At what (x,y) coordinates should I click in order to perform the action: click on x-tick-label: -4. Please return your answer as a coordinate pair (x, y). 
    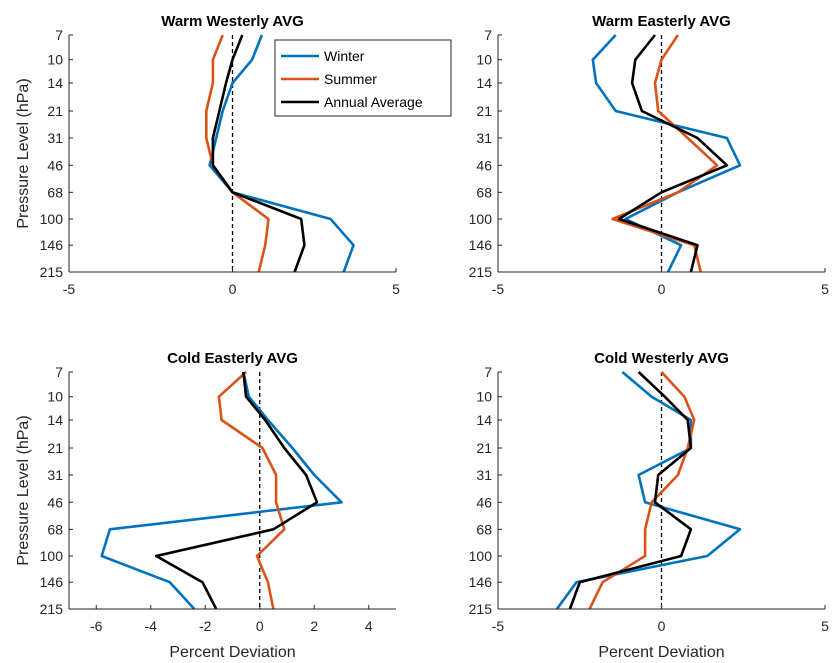
    Looking at the image, I should click on (151, 626).